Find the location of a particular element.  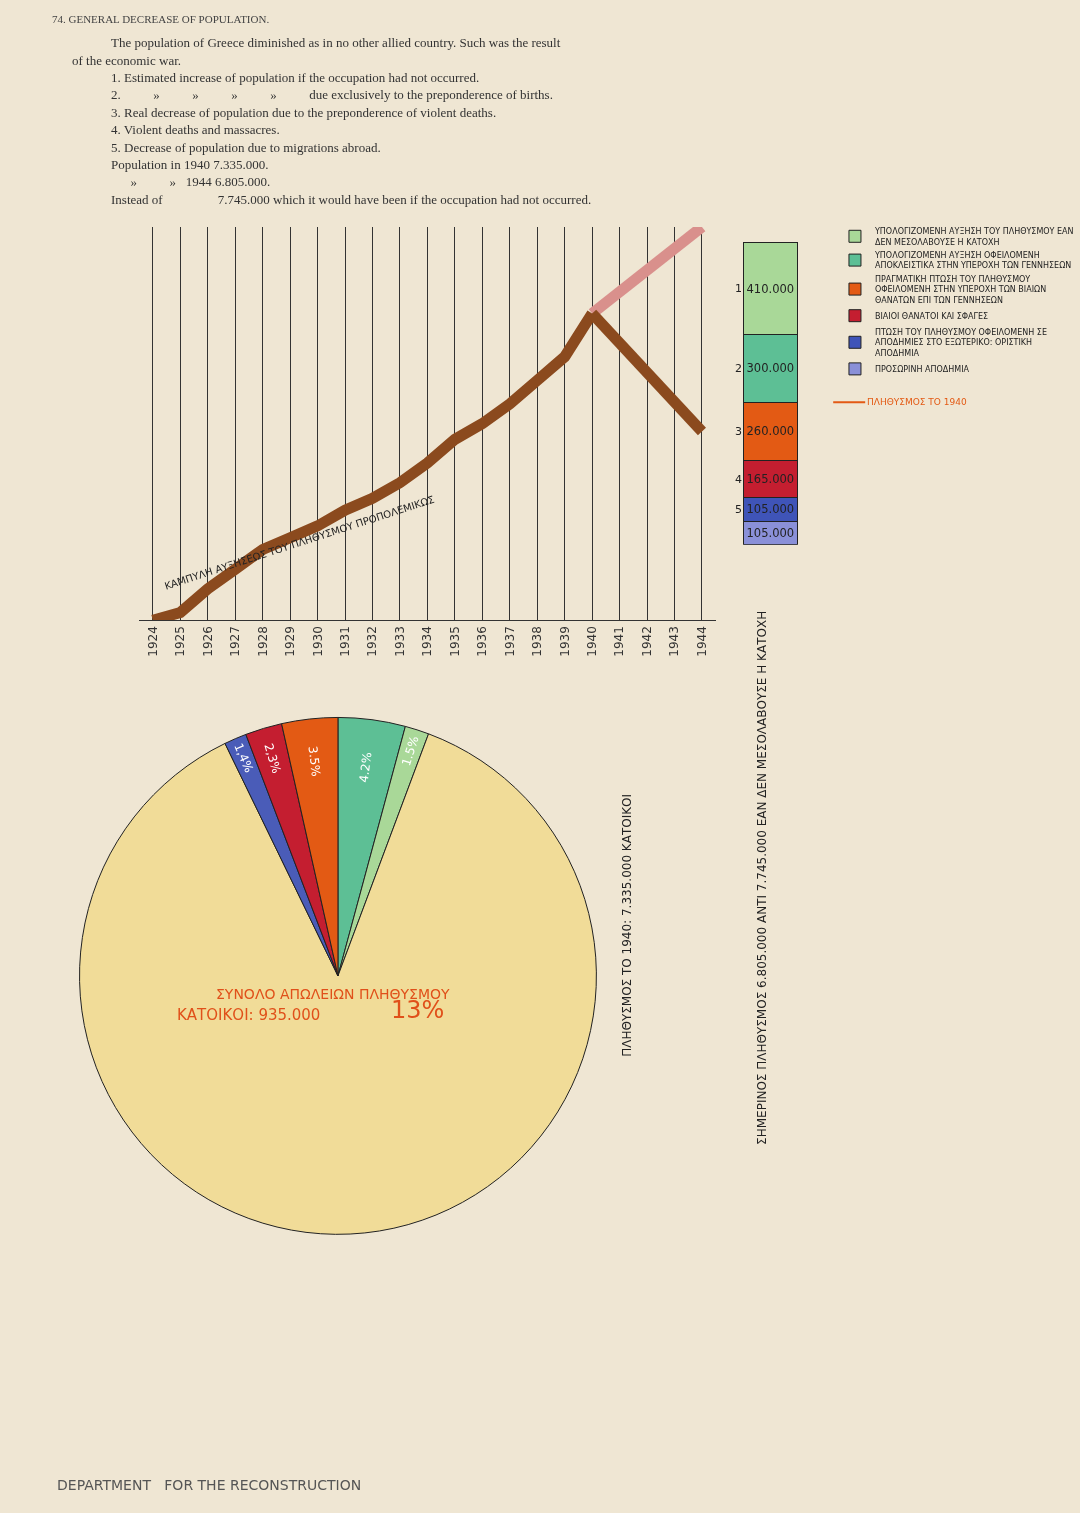

text: DEPARTMENT FOR THE RECONSTRUCTION is located at coordinates (209, 1485).